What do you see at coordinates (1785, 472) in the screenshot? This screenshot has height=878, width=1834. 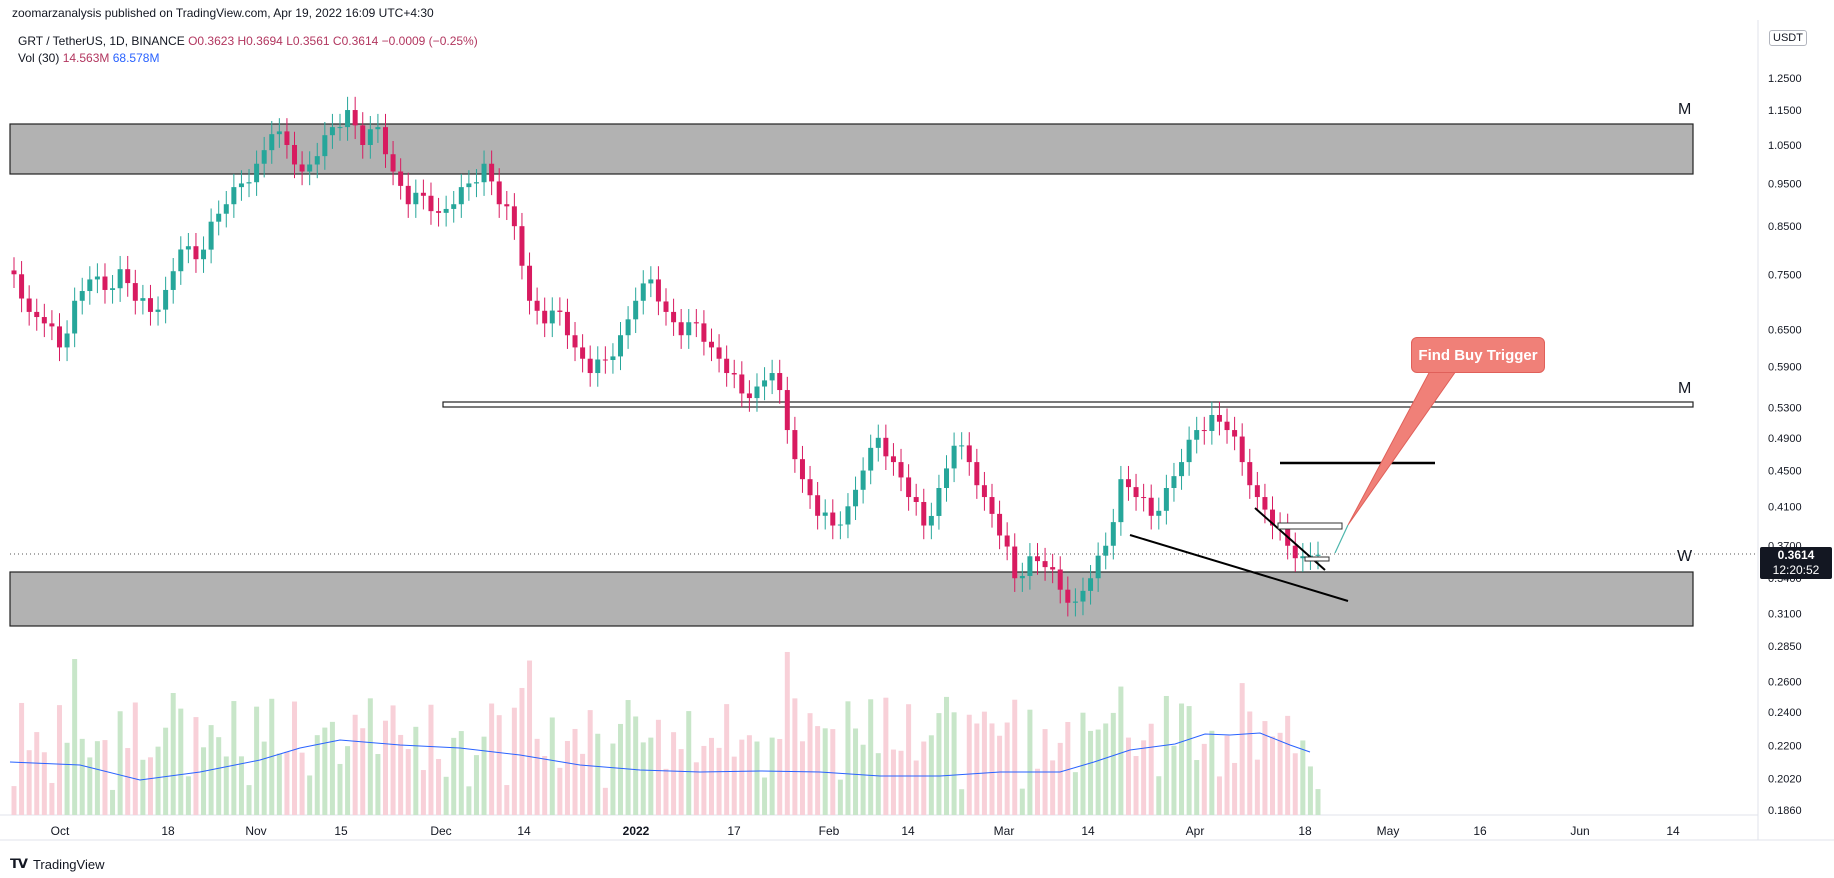 I see `price-tick-label: 0.4500` at bounding box center [1785, 472].